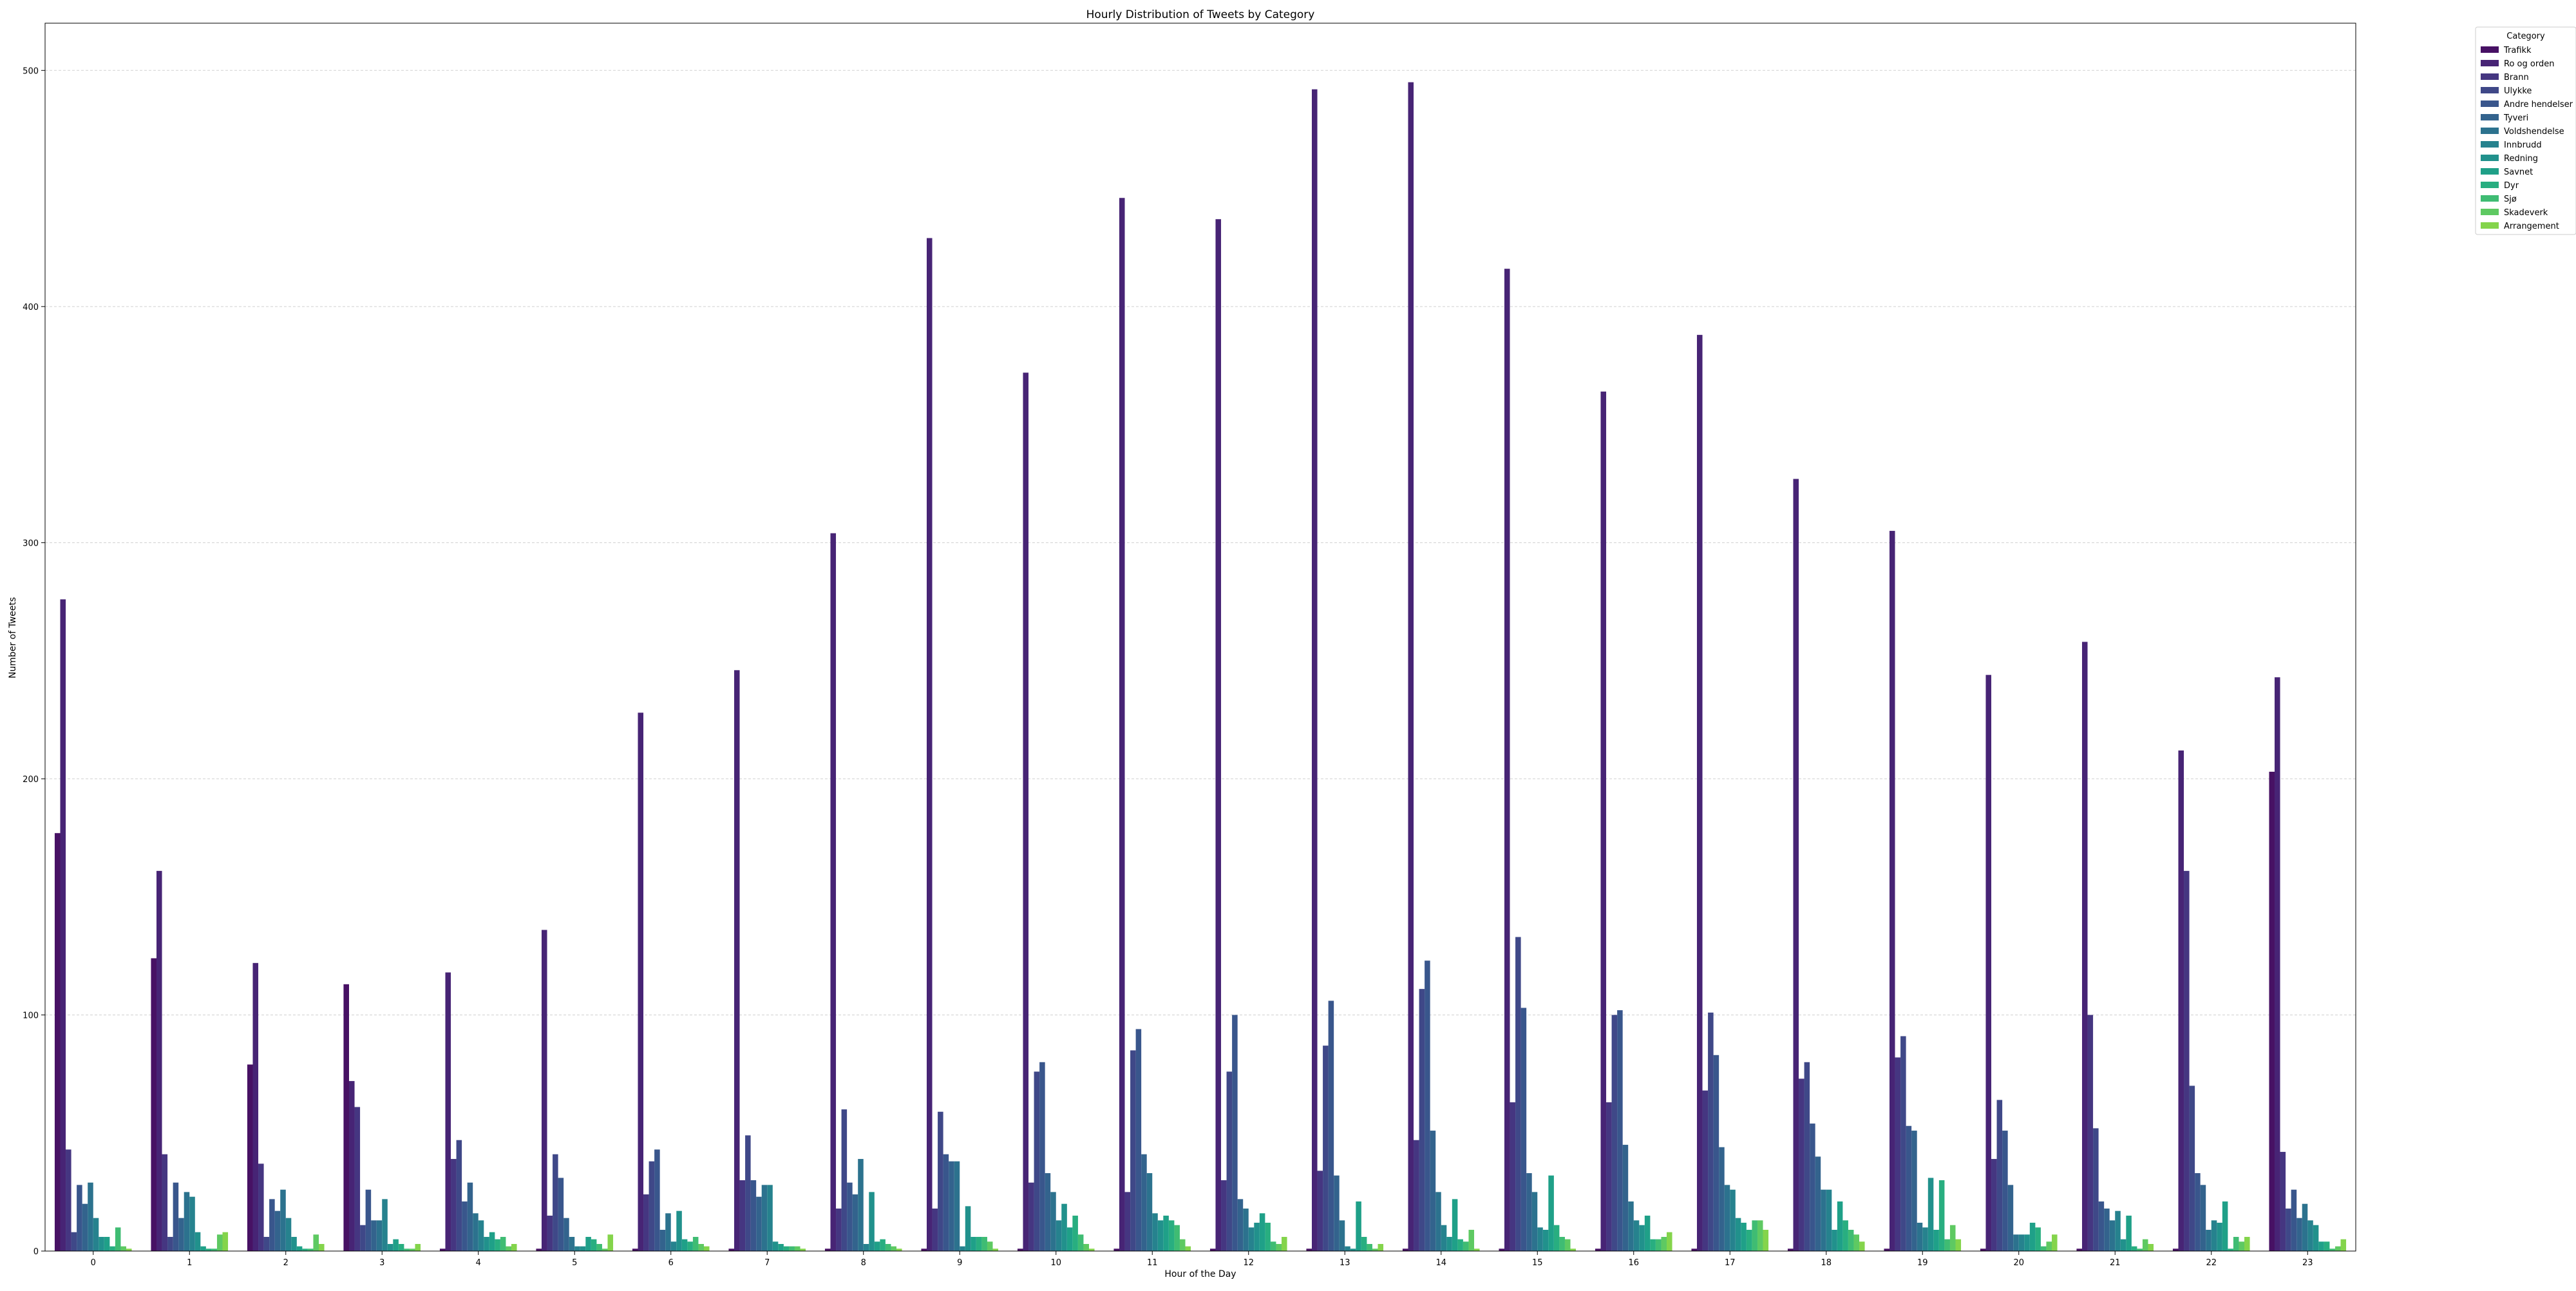 The width and height of the screenshot is (2576, 1291). Describe the element at coordinates (2211, 1263) in the screenshot. I see `x-tick-label: 22` at that location.